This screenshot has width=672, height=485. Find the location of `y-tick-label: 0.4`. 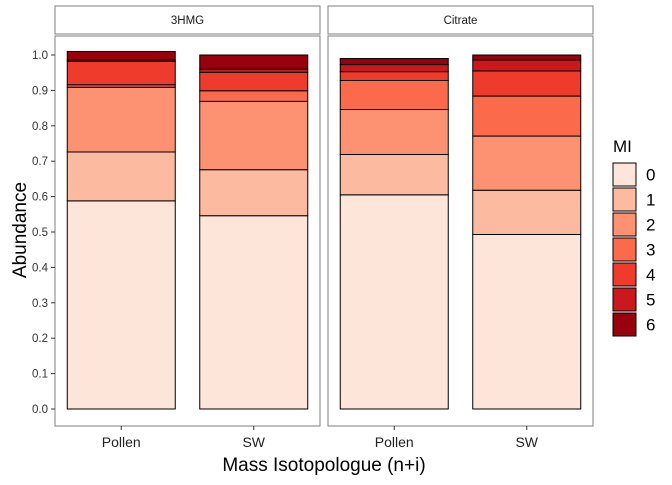

y-tick-label: 0.4 is located at coordinates (40, 268).